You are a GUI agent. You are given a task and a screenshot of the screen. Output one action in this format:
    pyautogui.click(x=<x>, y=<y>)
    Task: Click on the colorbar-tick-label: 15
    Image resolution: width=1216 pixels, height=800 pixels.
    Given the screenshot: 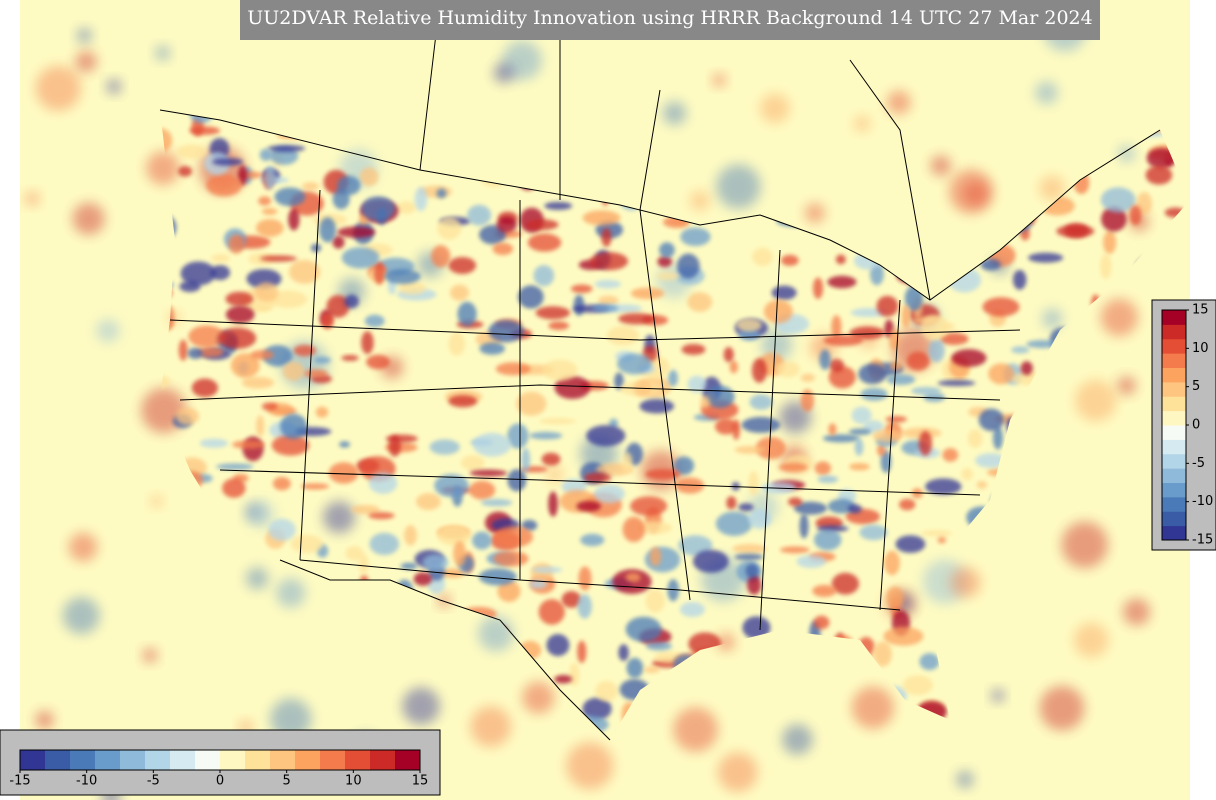 What is the action you would take?
    pyautogui.click(x=1200, y=310)
    